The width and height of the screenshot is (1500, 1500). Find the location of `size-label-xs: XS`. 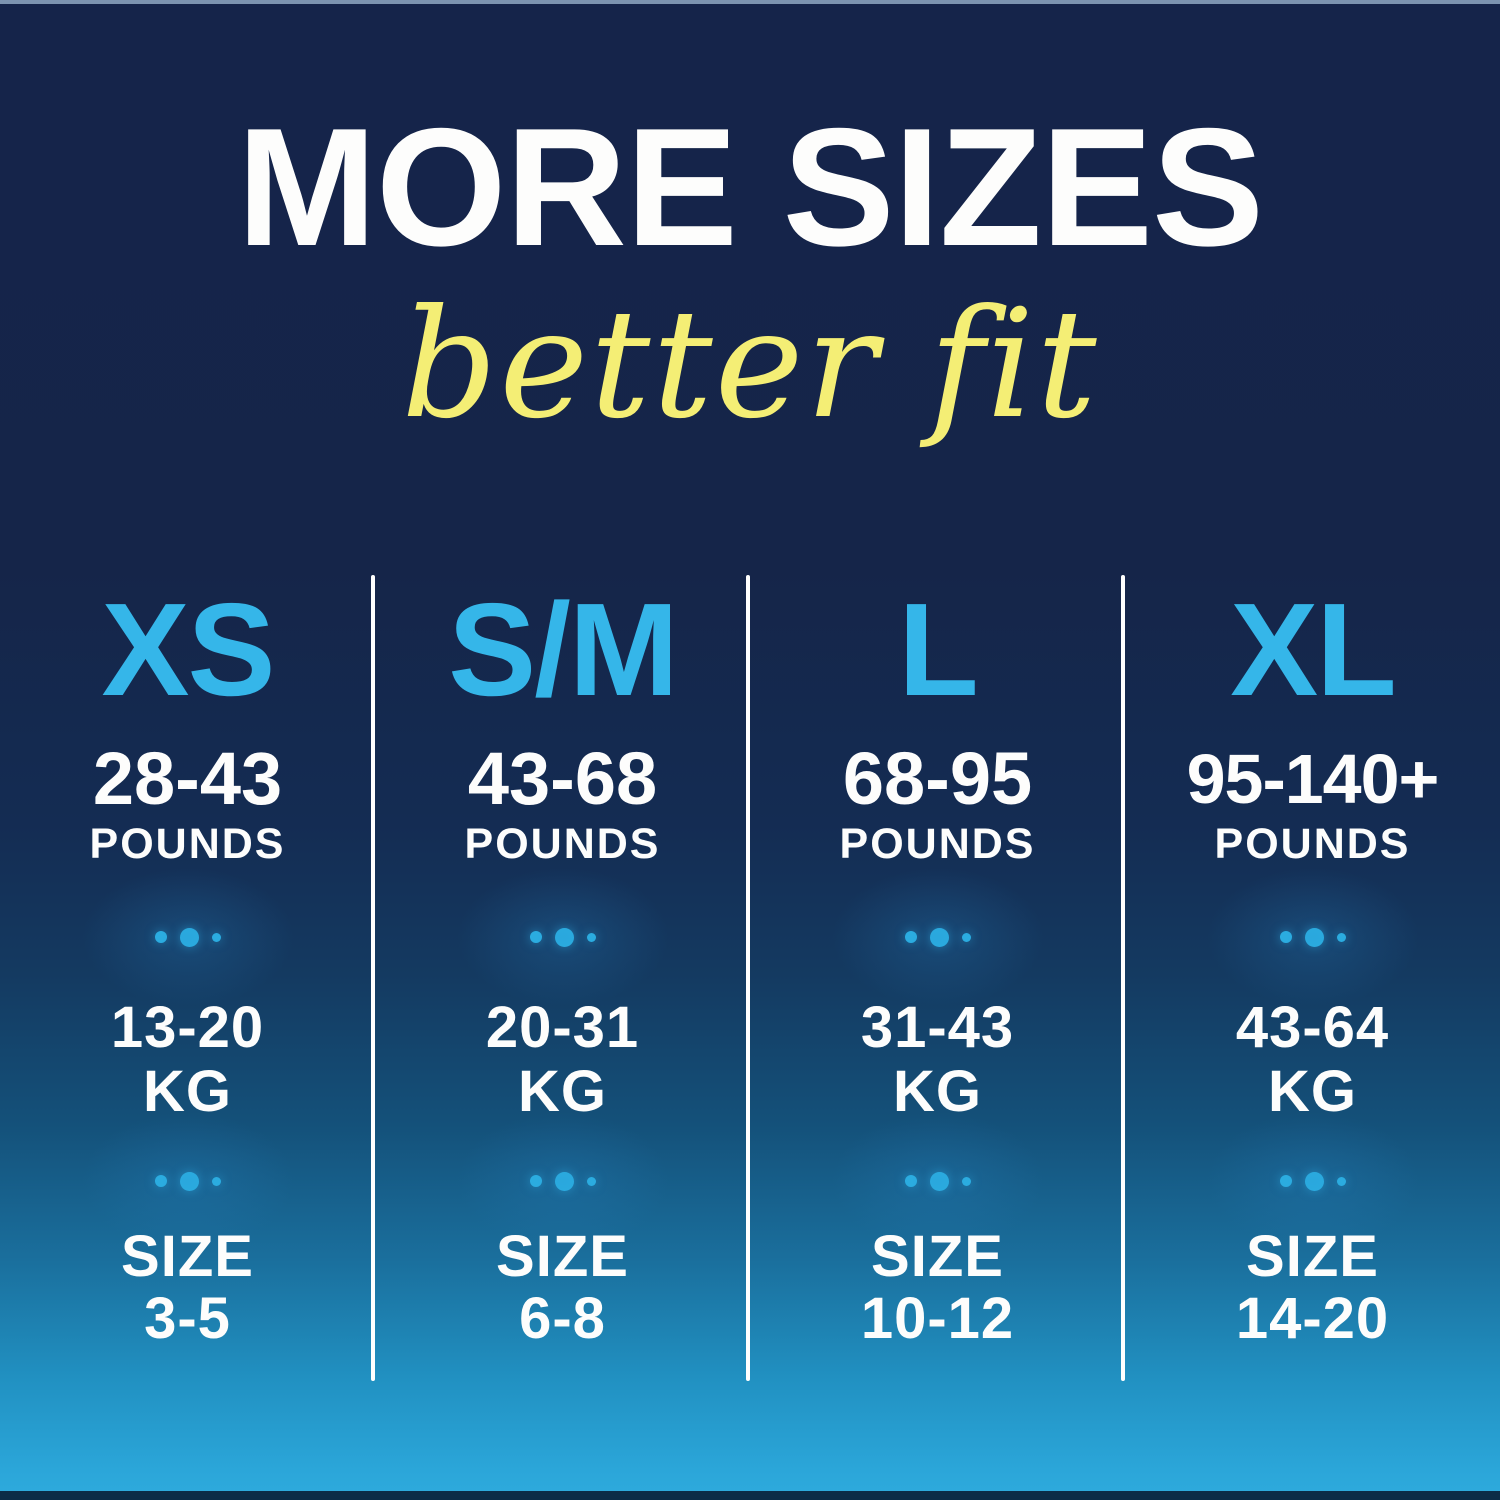

size-label-xs: XS is located at coordinates (188, 649).